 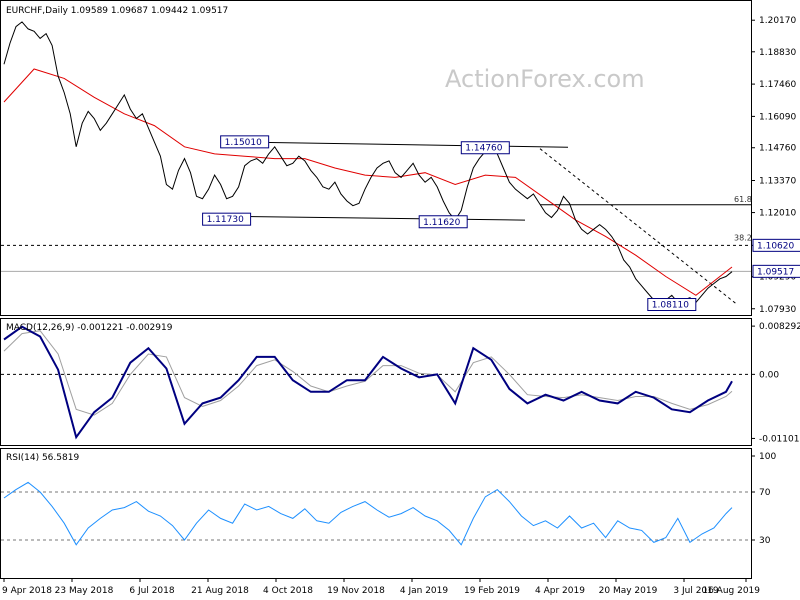 I want to click on rsi-title: RSI(14) 56.5819, so click(x=42, y=458).